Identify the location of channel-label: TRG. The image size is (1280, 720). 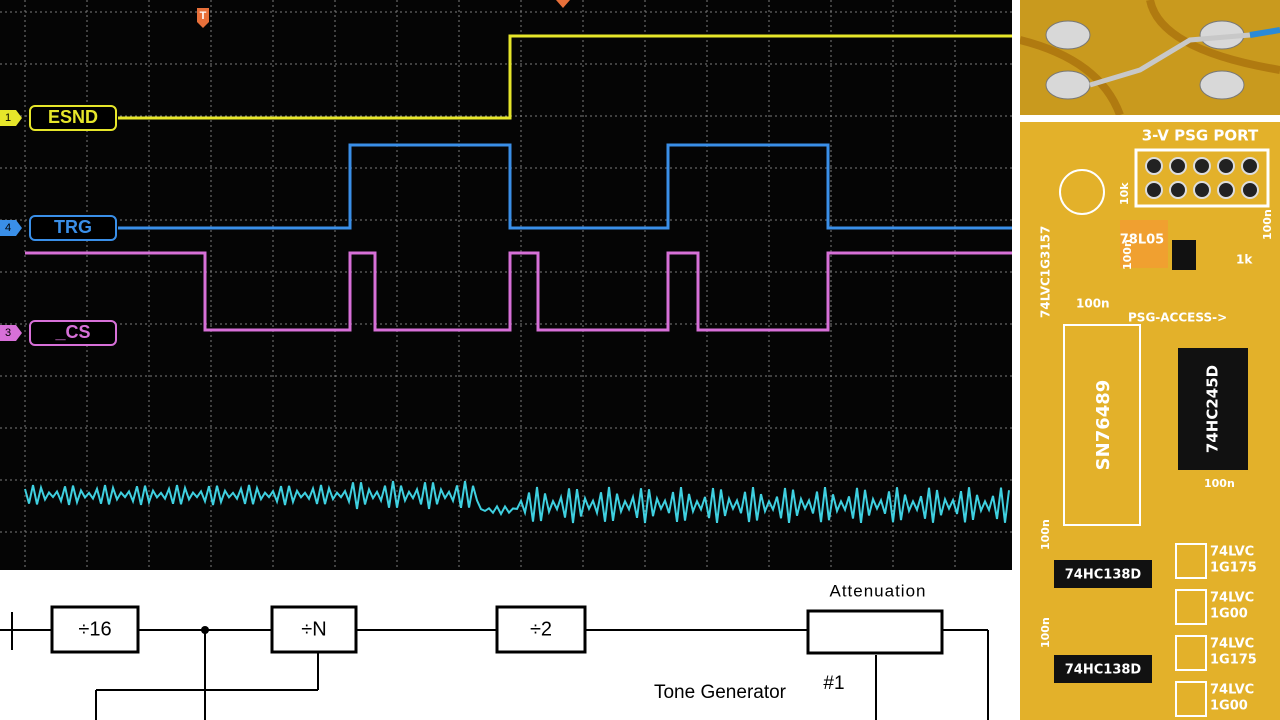
(73, 227).